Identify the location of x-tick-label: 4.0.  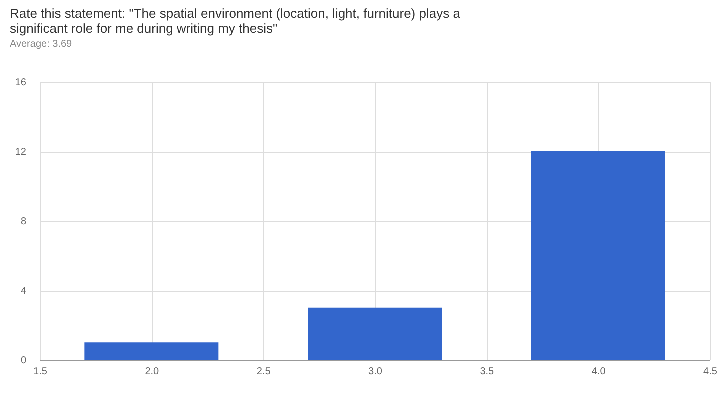
(599, 372).